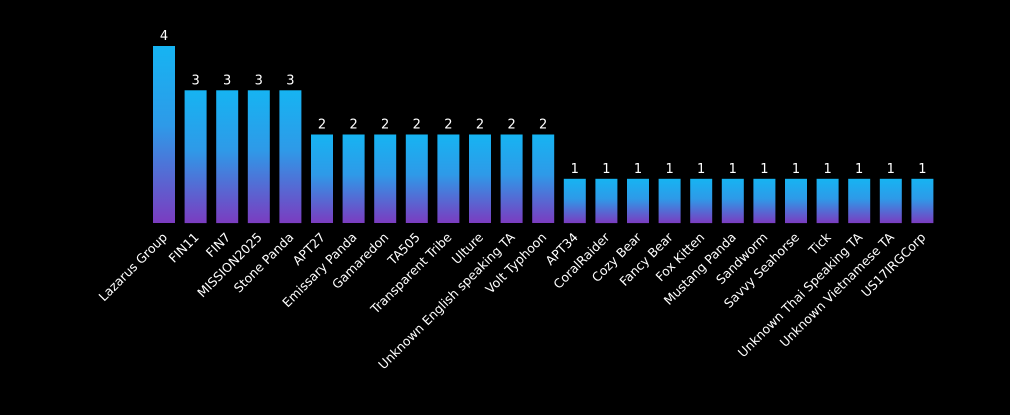 The image size is (1010, 415). Describe the element at coordinates (184, 248) in the screenshot. I see `x-tick-label: FIN11` at that location.